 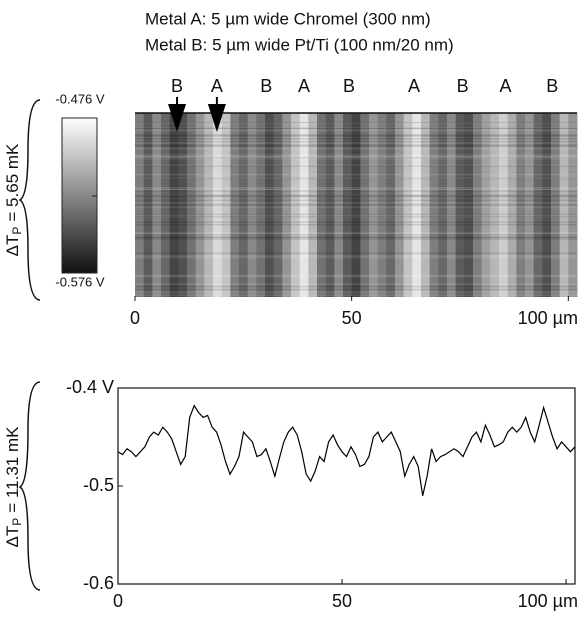 I want to click on label-subscript: P, so click(x=17, y=522).